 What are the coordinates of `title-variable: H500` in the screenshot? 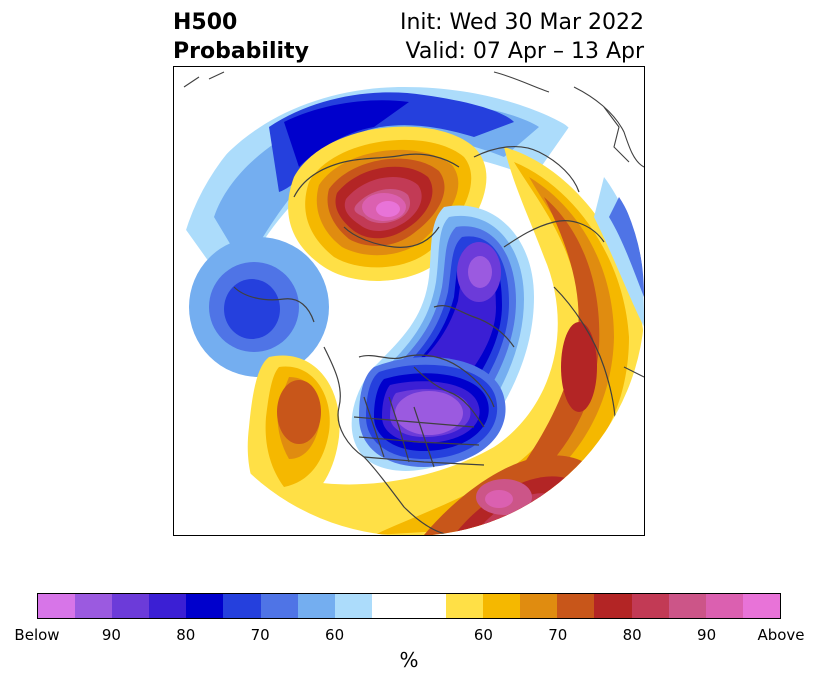 It's located at (205, 22).